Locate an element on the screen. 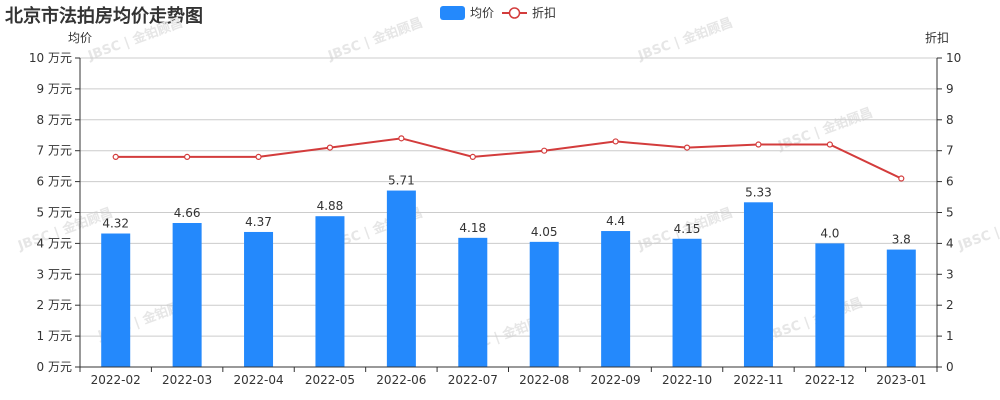 The height and width of the screenshot is (400, 1000). y-left-axis-title: 均价 is located at coordinates (80, 38).